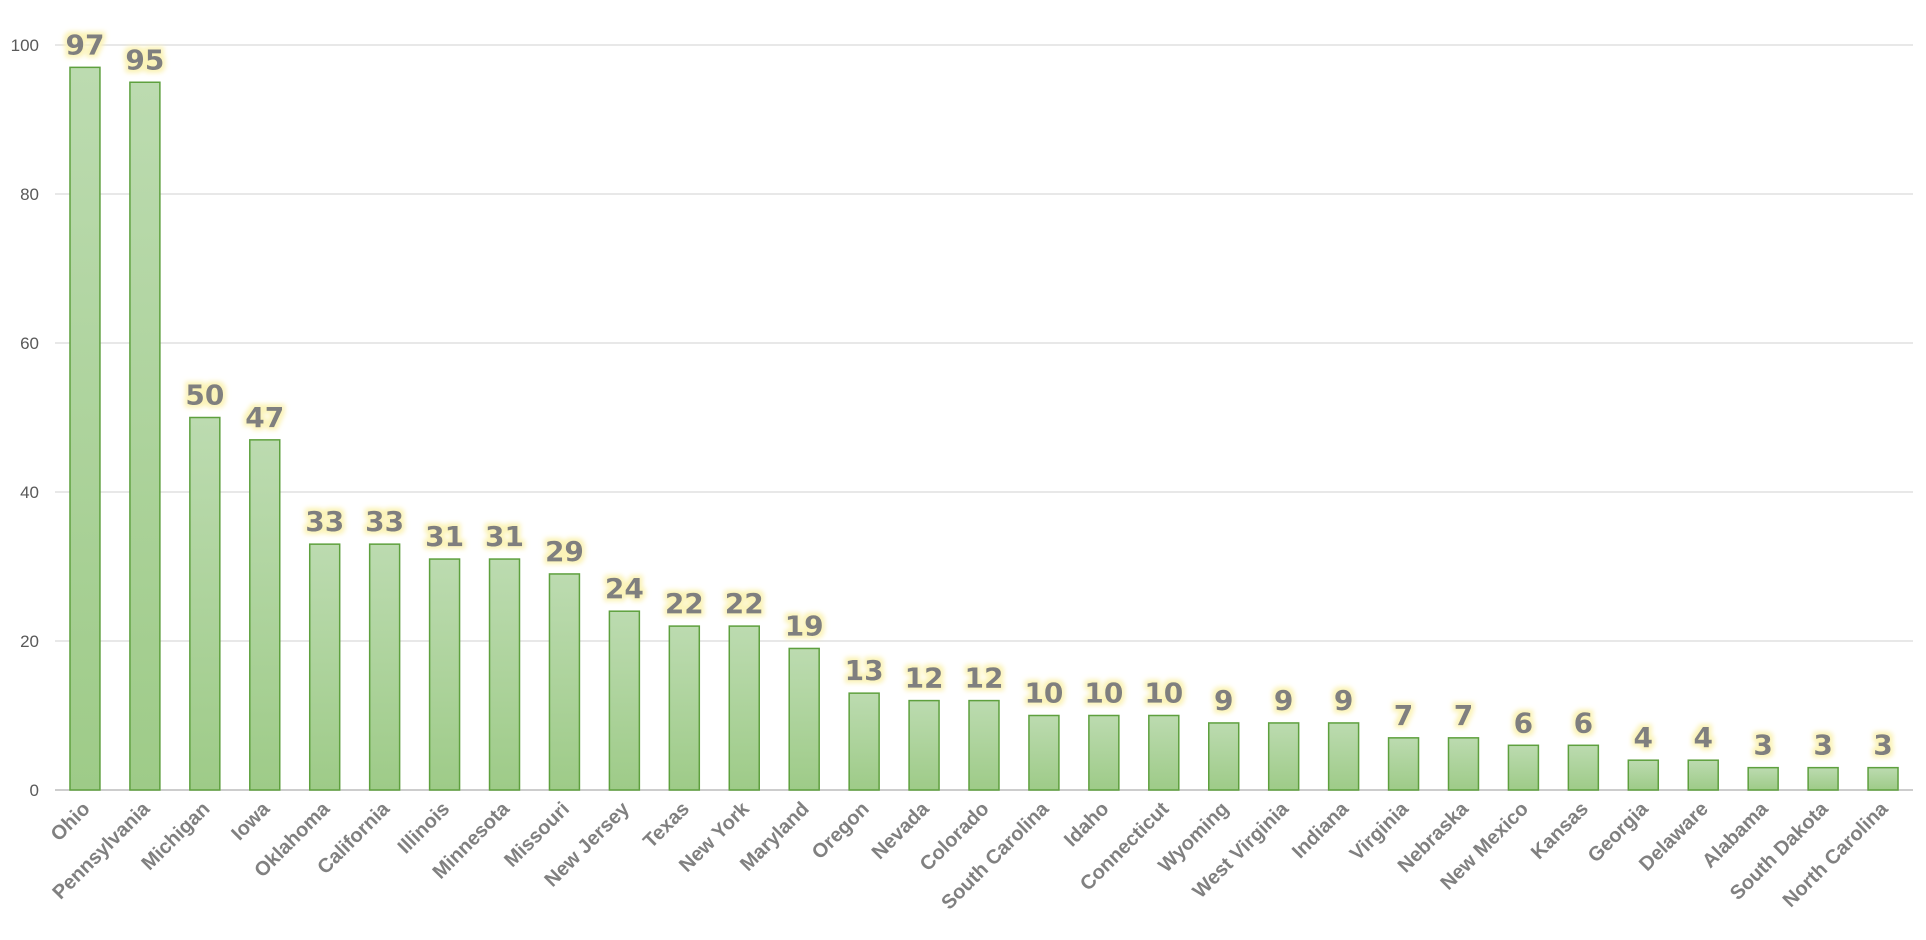  Describe the element at coordinates (1703, 775) in the screenshot. I see `bar-delaware` at that location.